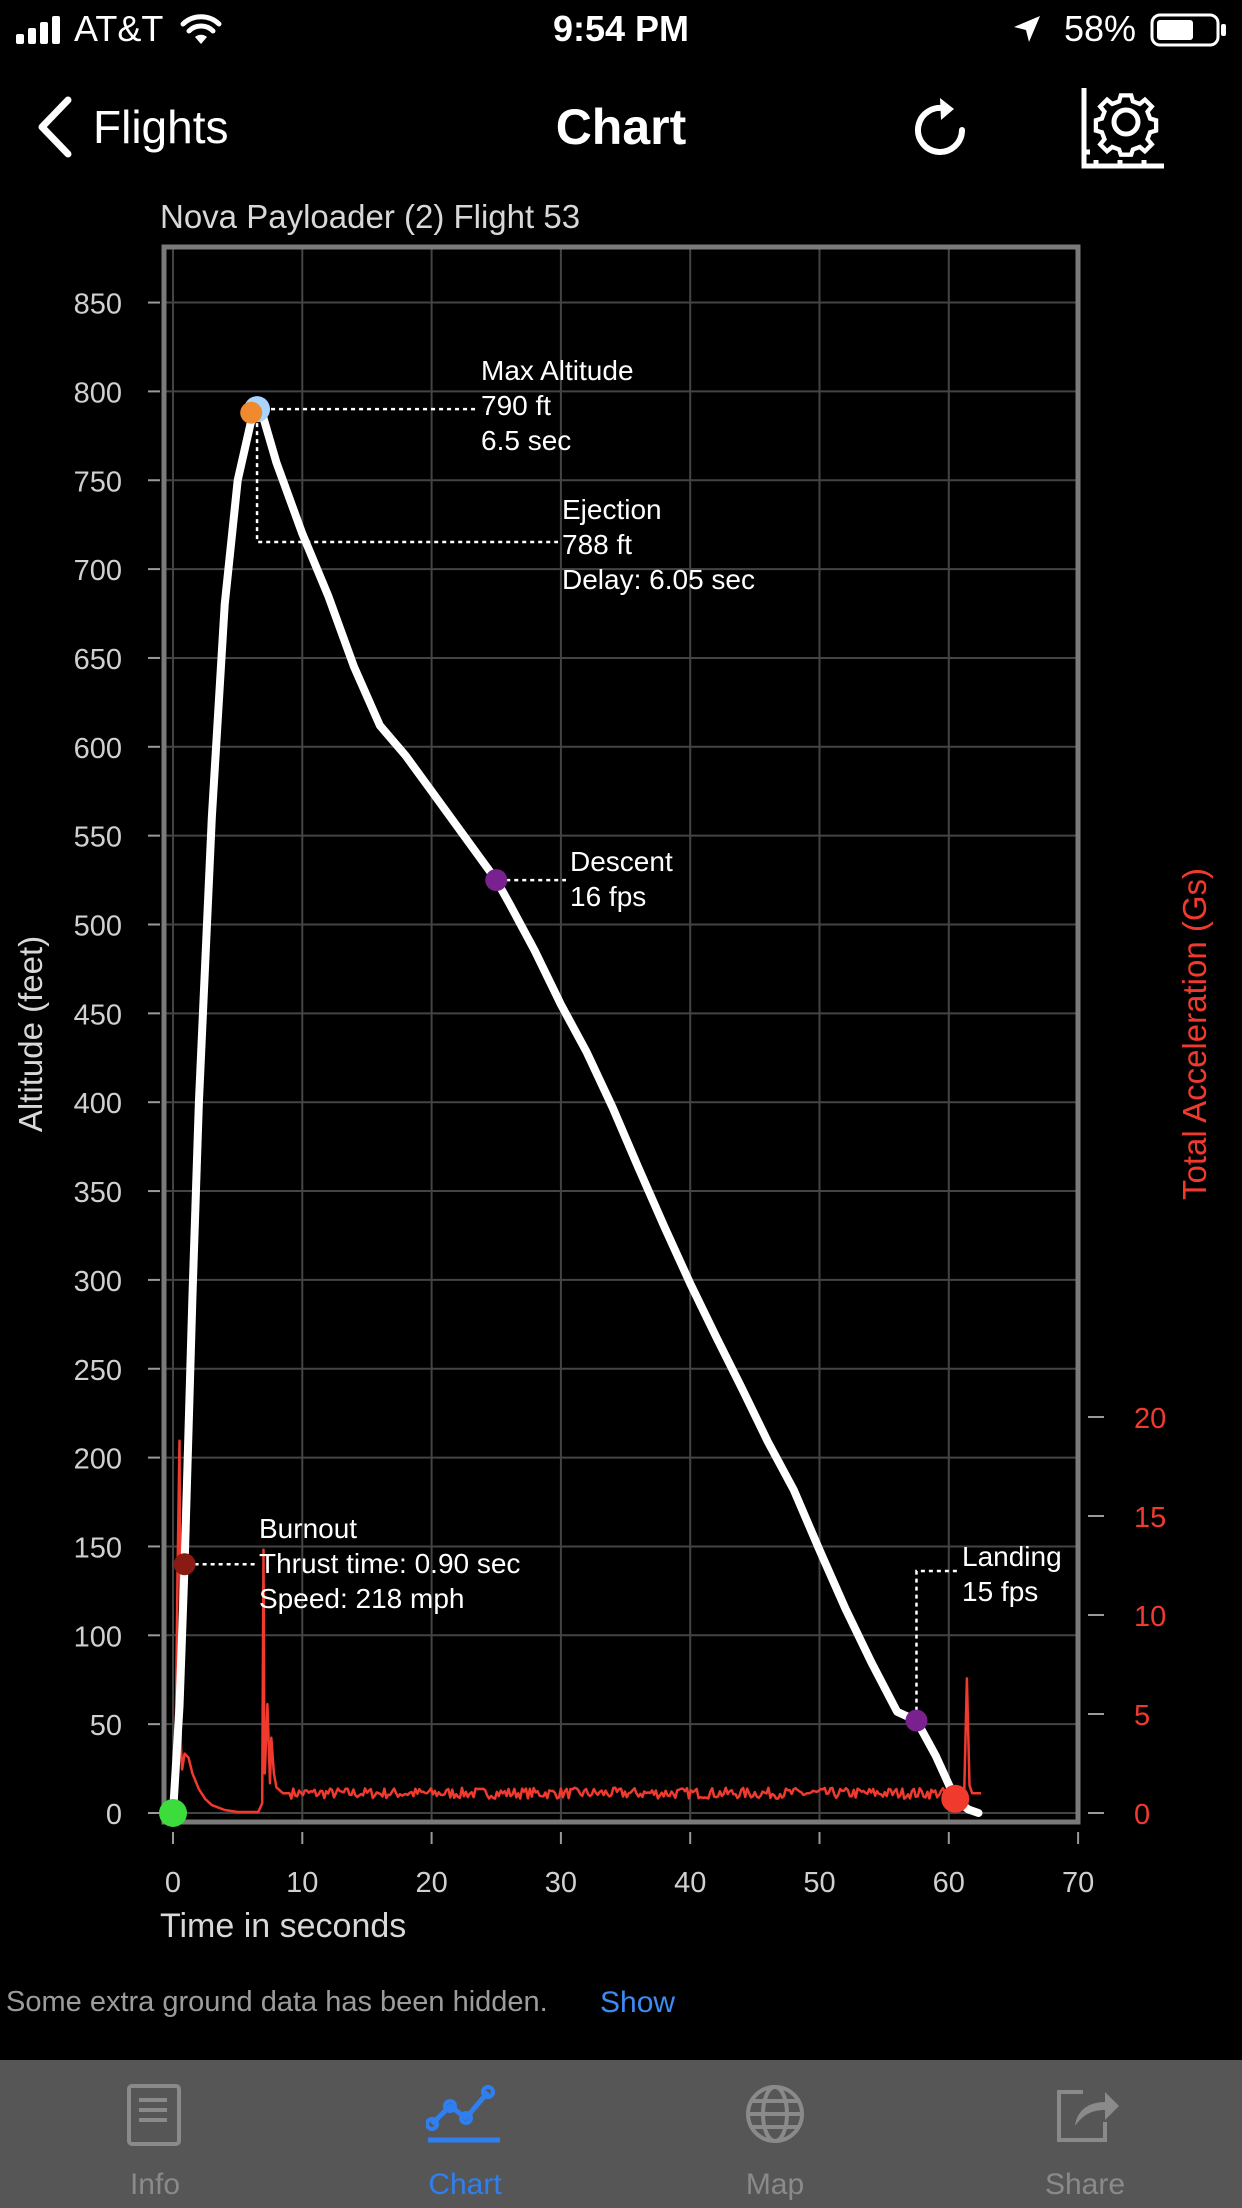 This screenshot has width=1242, height=2208. I want to click on x-tick-label: 0, so click(173, 1883).